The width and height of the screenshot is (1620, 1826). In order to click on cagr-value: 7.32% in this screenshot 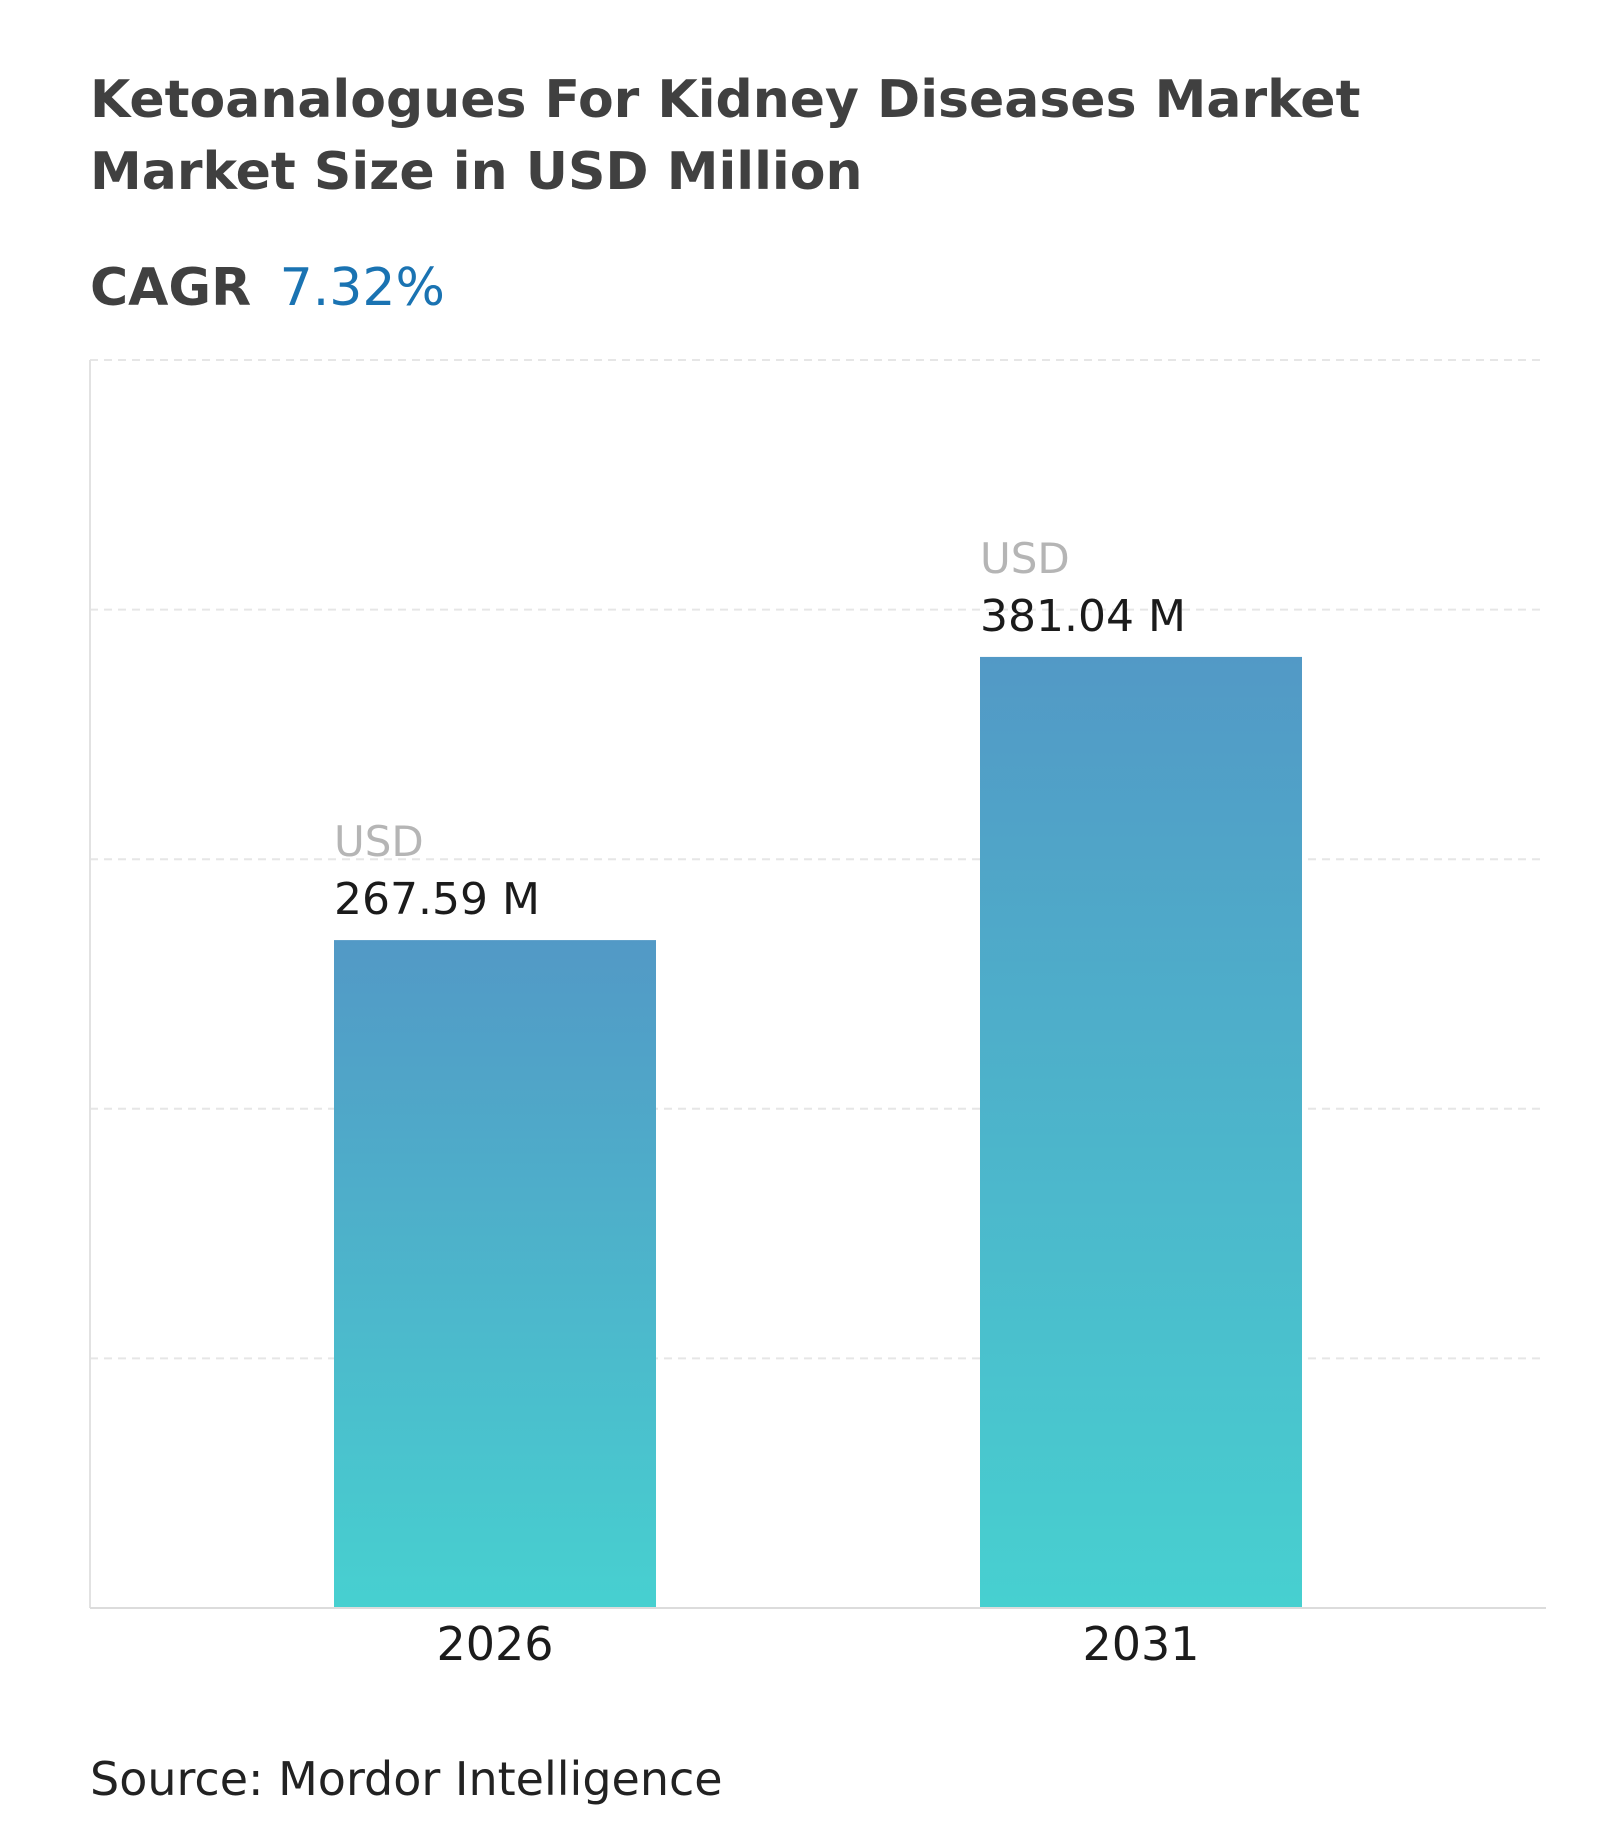, I will do `click(362, 288)`.